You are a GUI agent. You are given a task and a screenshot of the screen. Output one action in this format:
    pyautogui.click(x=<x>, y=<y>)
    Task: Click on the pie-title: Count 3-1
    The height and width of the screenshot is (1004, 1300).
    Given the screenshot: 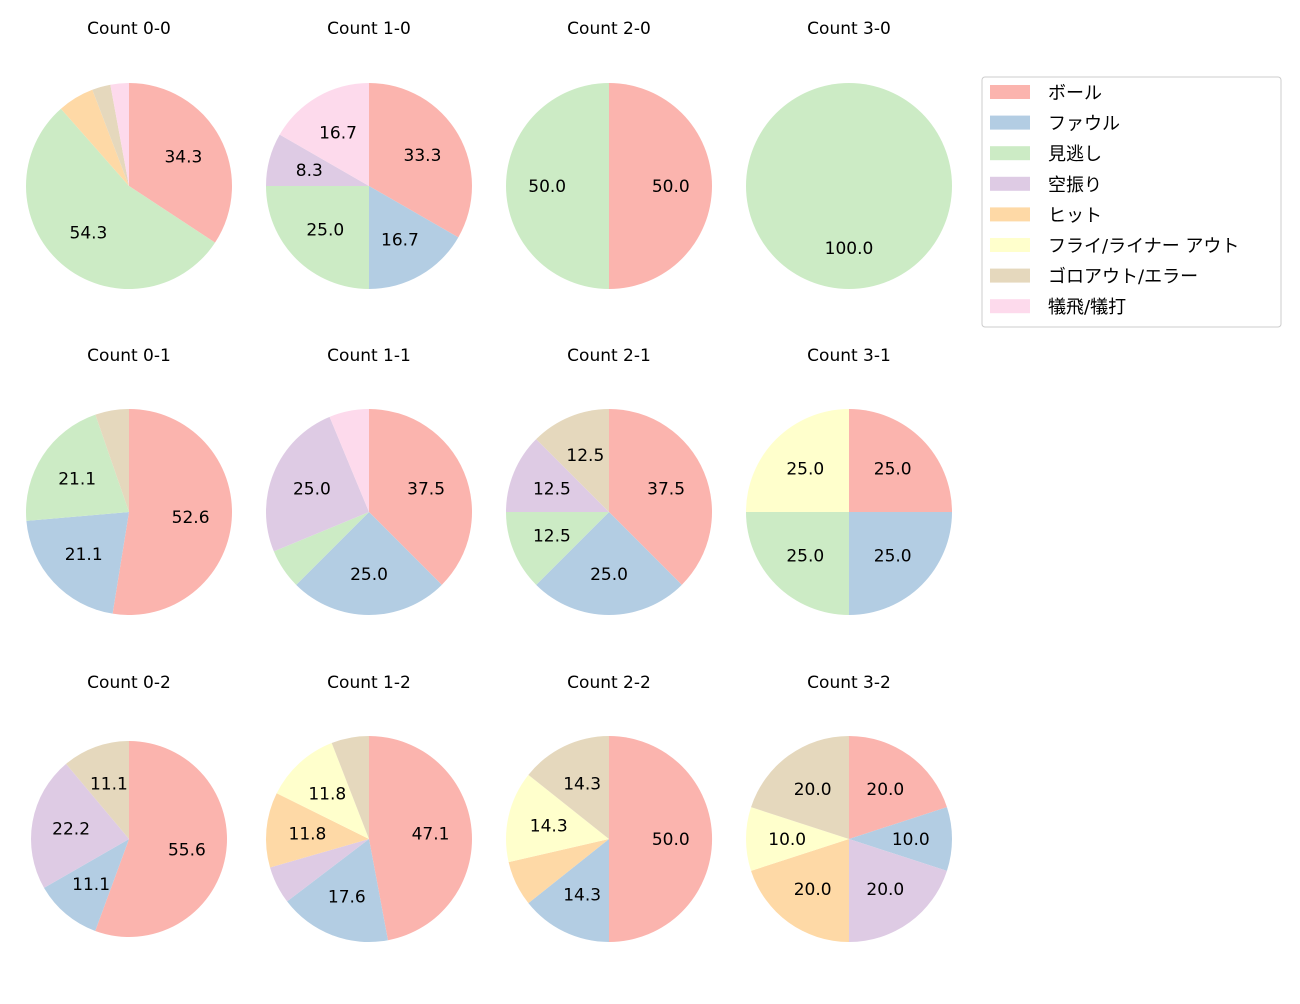 What is the action you would take?
    pyautogui.click(x=849, y=356)
    